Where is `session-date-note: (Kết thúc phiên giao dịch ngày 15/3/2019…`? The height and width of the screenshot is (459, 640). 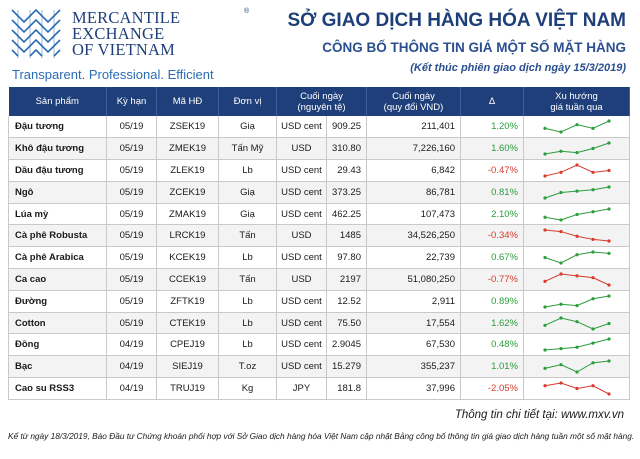 session-date-note: (Kết thúc phiên giao dịch ngày 15/3/2019… is located at coordinates (518, 68).